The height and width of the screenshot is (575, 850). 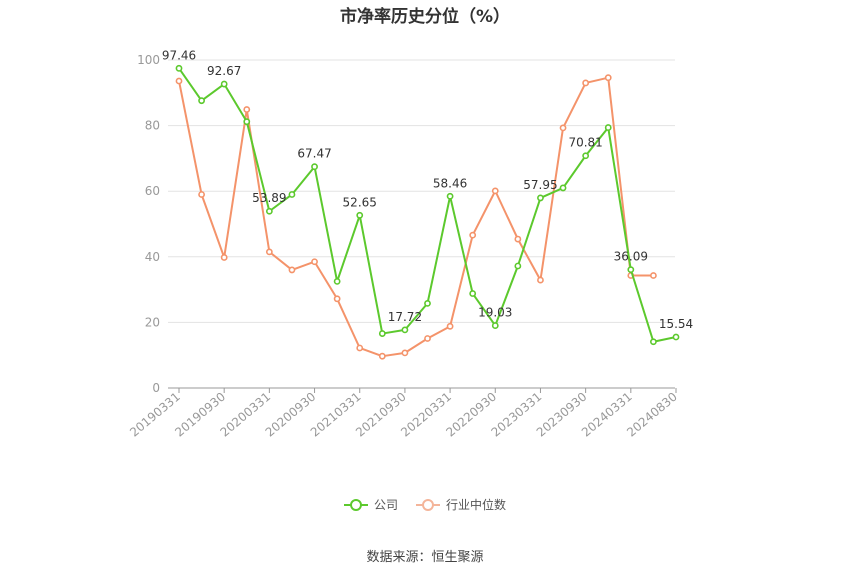 What do you see at coordinates (405, 317) in the screenshot?
I see `data-label: 17.72` at bounding box center [405, 317].